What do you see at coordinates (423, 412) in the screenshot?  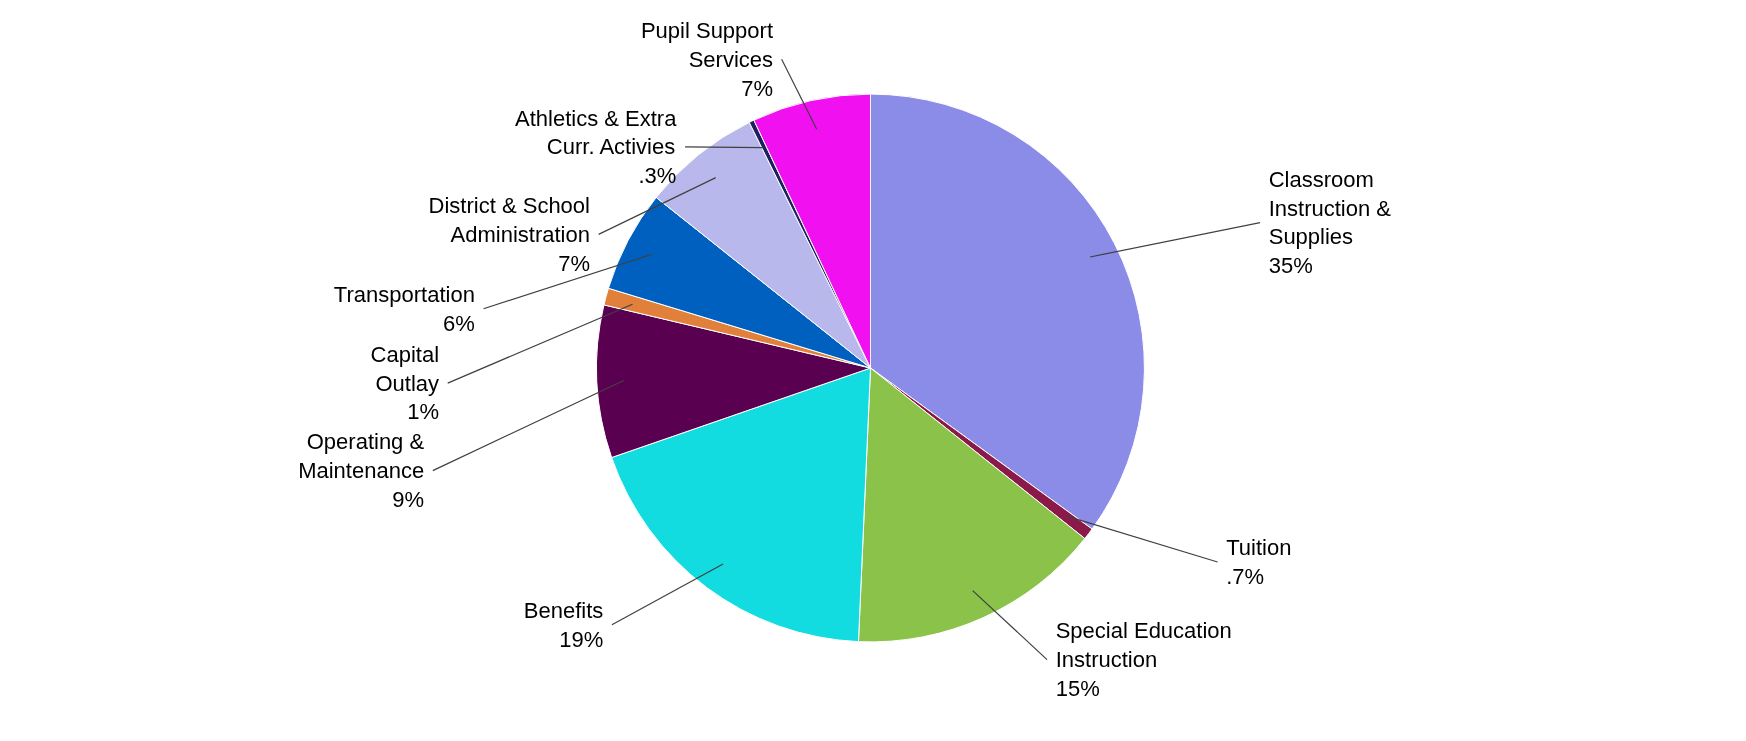 I see `data-label: 1%` at bounding box center [423, 412].